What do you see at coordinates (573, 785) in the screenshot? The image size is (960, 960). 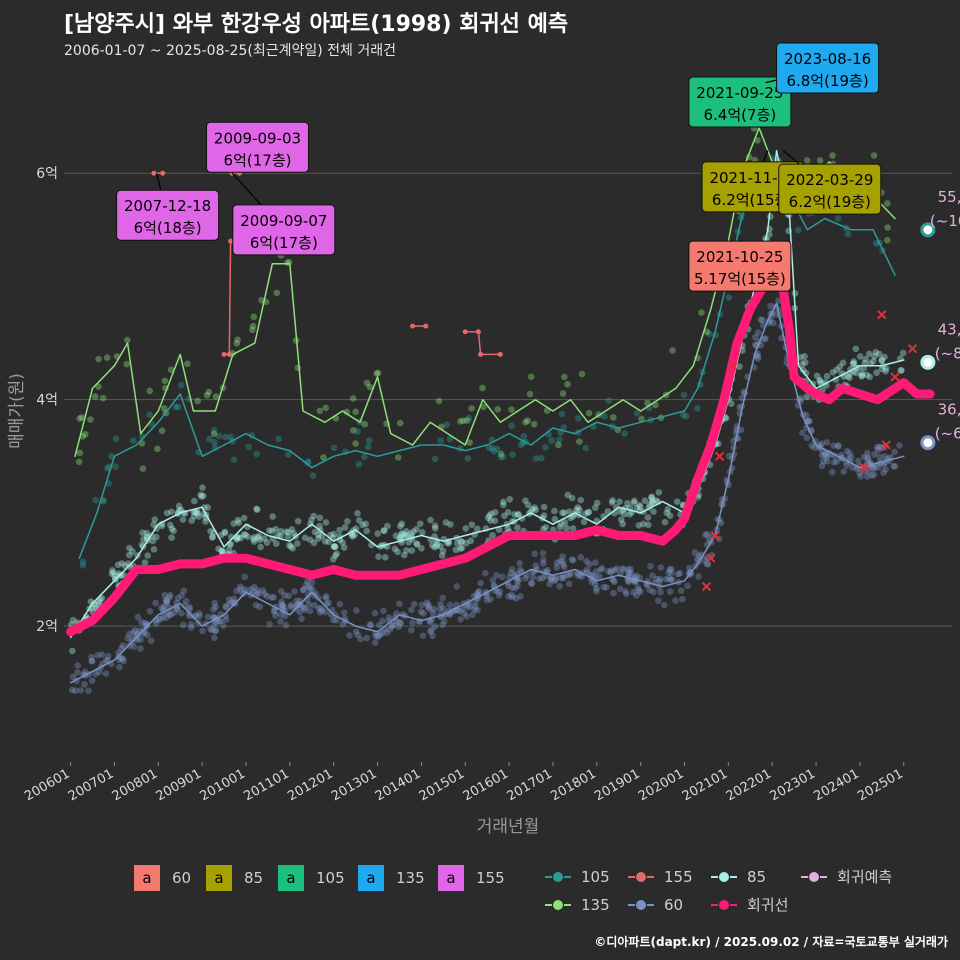 I see `x-tick-label: 201801` at bounding box center [573, 785].